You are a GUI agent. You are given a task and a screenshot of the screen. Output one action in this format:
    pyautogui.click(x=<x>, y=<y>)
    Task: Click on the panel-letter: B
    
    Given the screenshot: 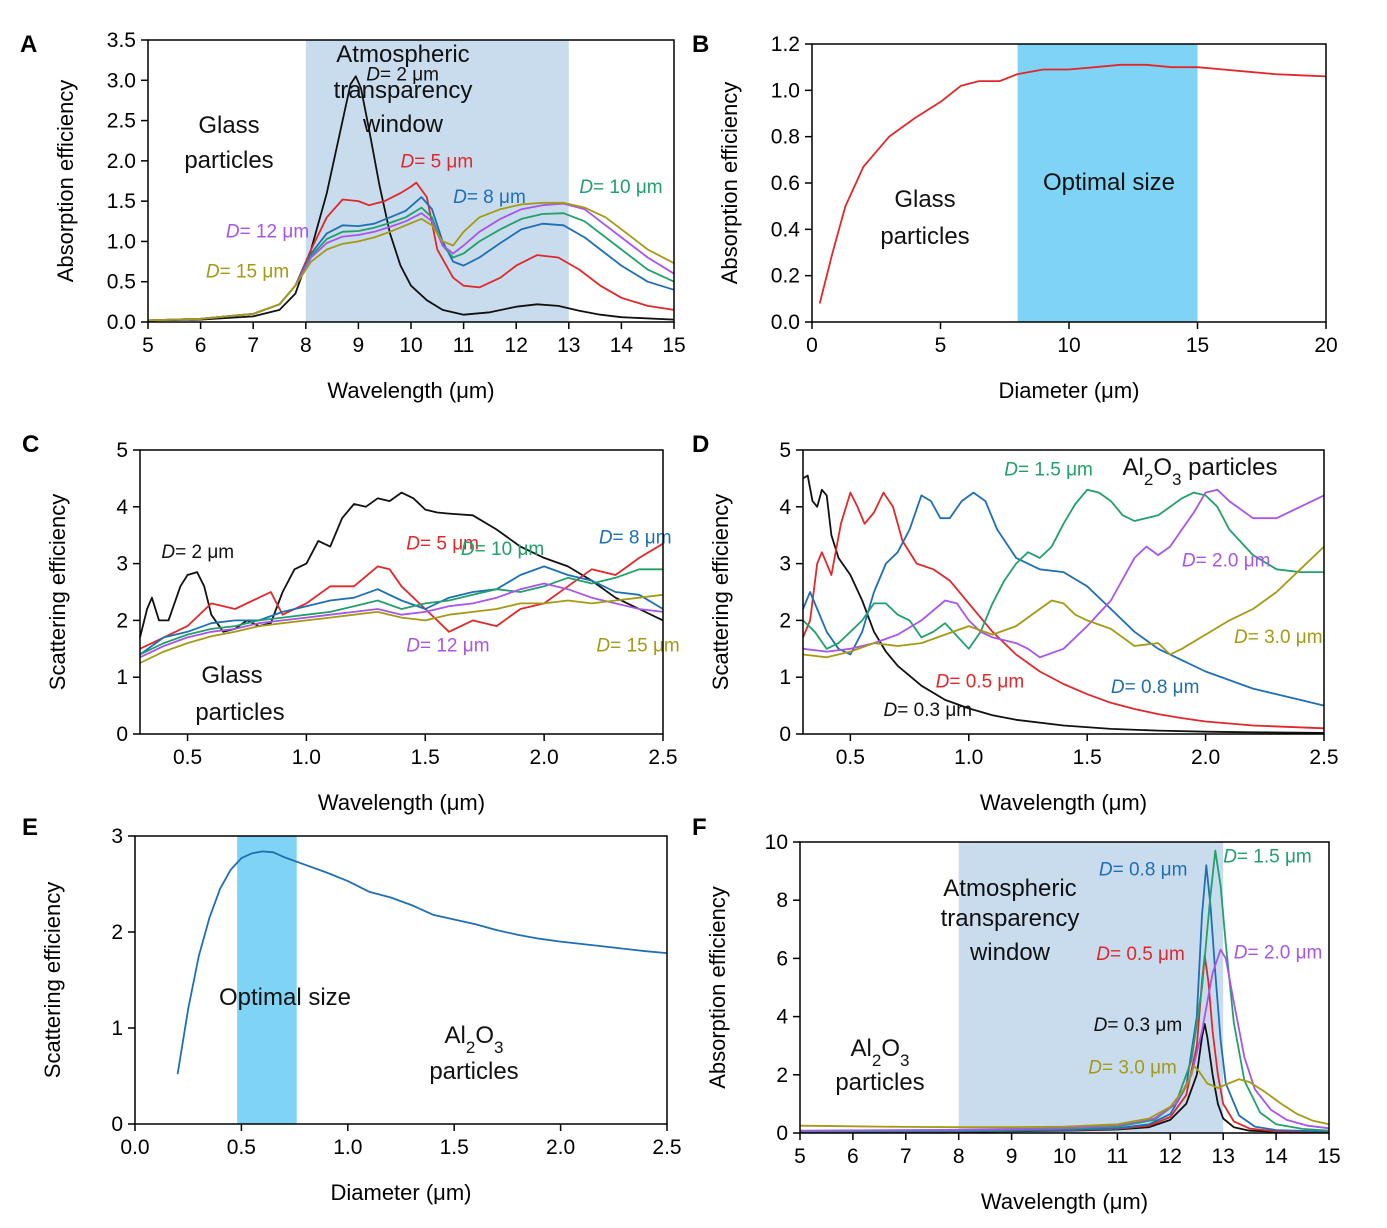 What is the action you would take?
    pyautogui.click(x=700, y=44)
    